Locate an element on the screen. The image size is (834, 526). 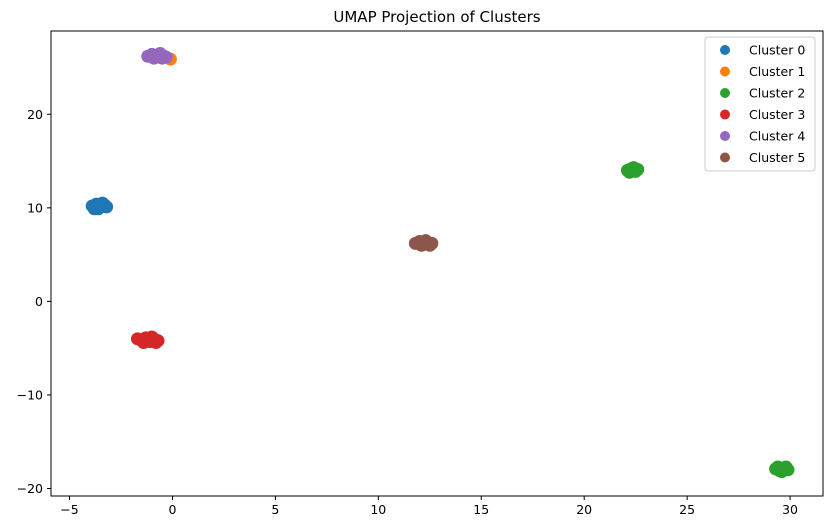
x-tick-label: 10 is located at coordinates (378, 509).